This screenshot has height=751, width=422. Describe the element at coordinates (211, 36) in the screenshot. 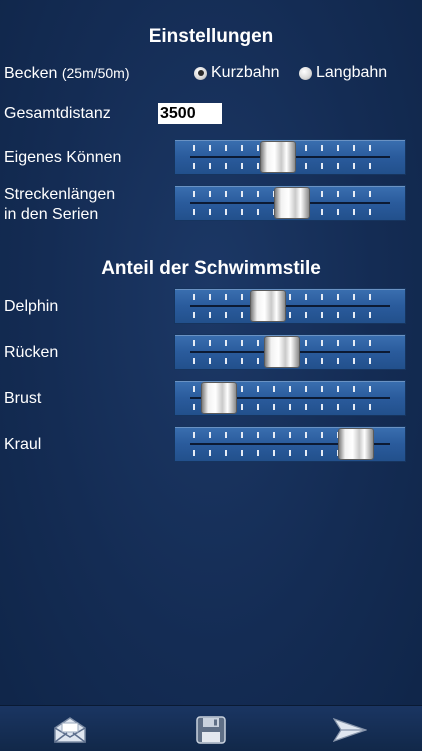

I see `settings-title: Einstellungen` at that location.